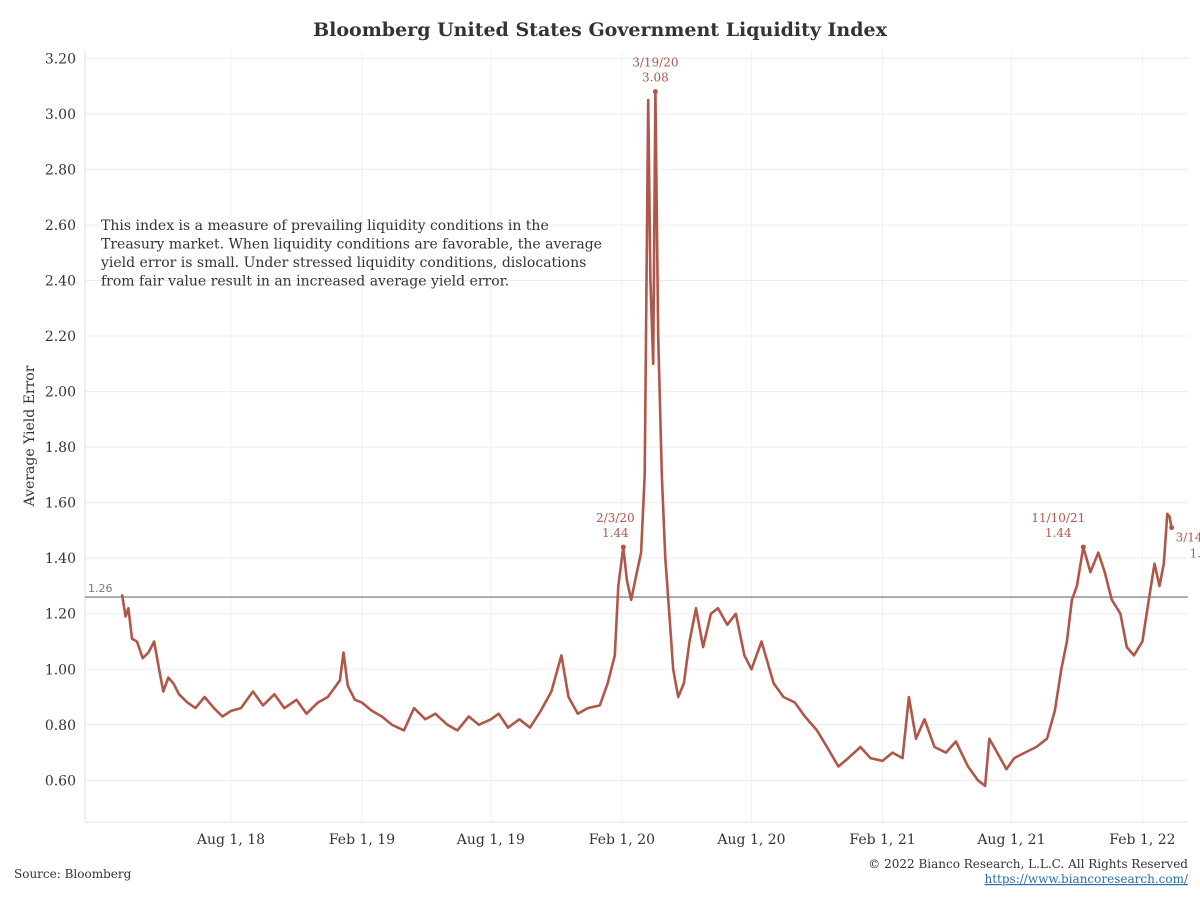 The width and height of the screenshot is (1200, 900). Describe the element at coordinates (60, 615) in the screenshot. I see `y-tick-label: 1.20` at that location.